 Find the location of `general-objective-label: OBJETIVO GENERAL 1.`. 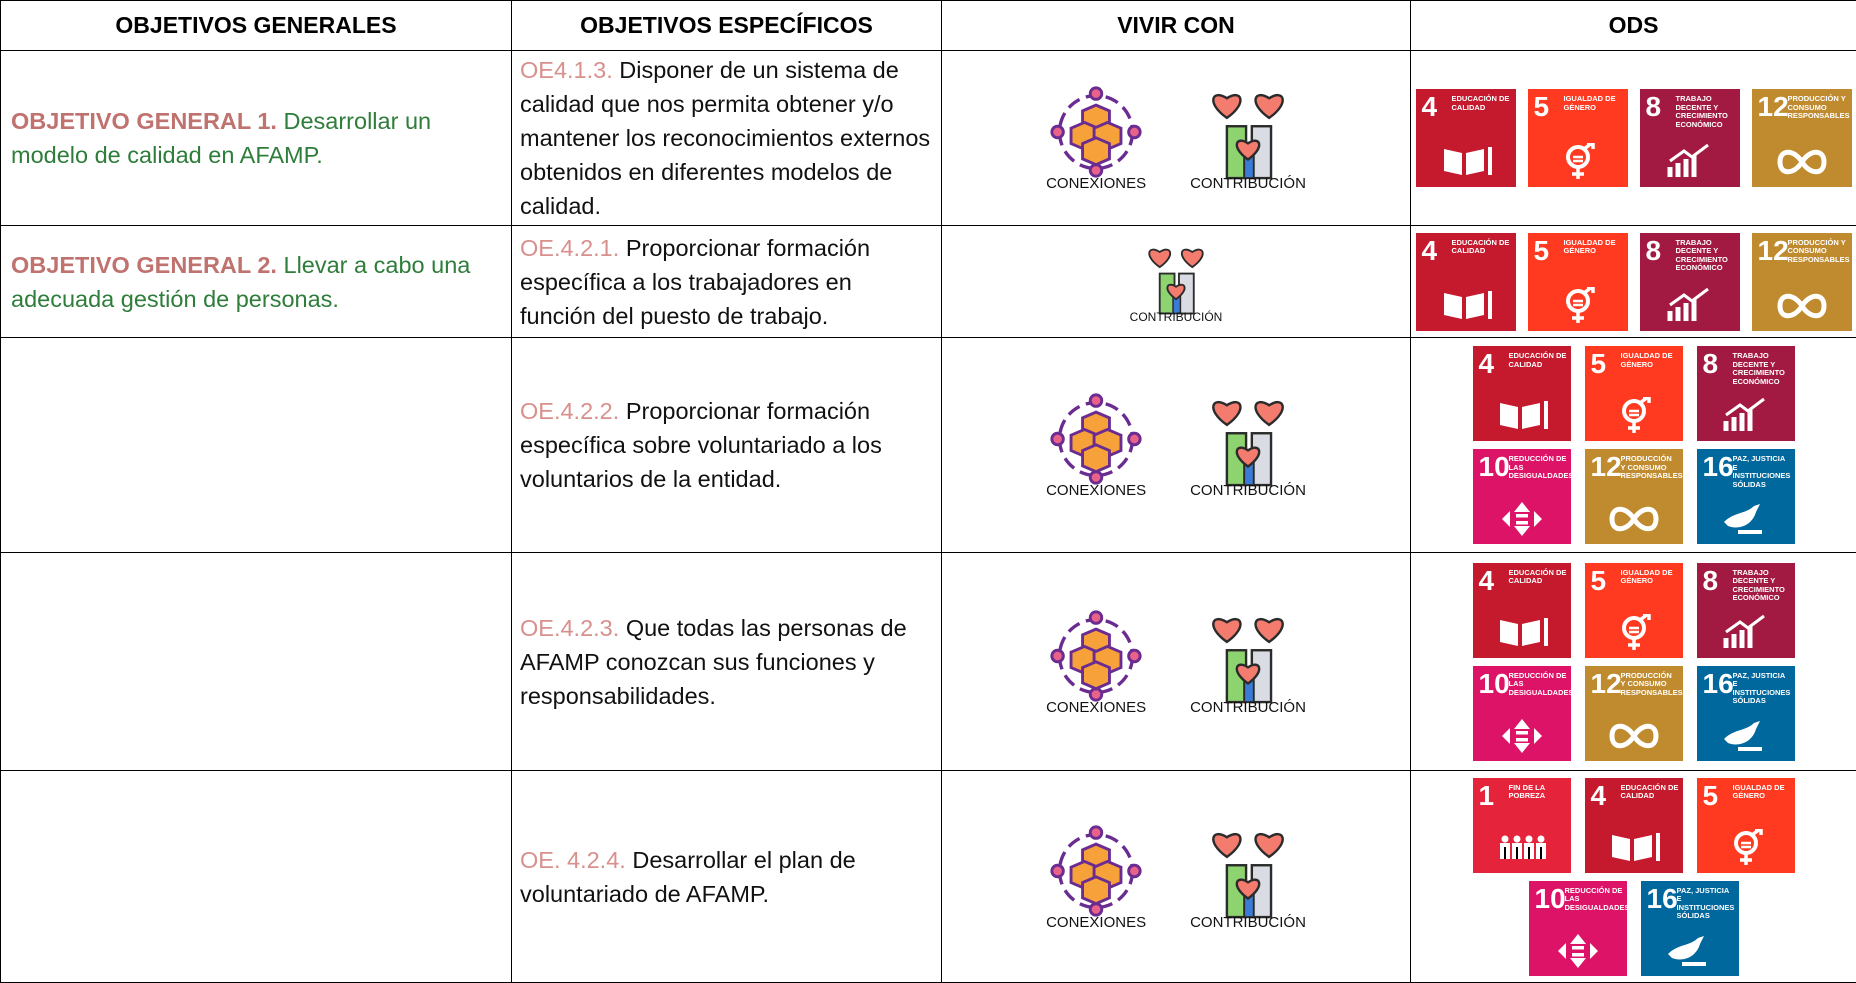

general-objective-label: OBJETIVO GENERAL 1. is located at coordinates (144, 121).